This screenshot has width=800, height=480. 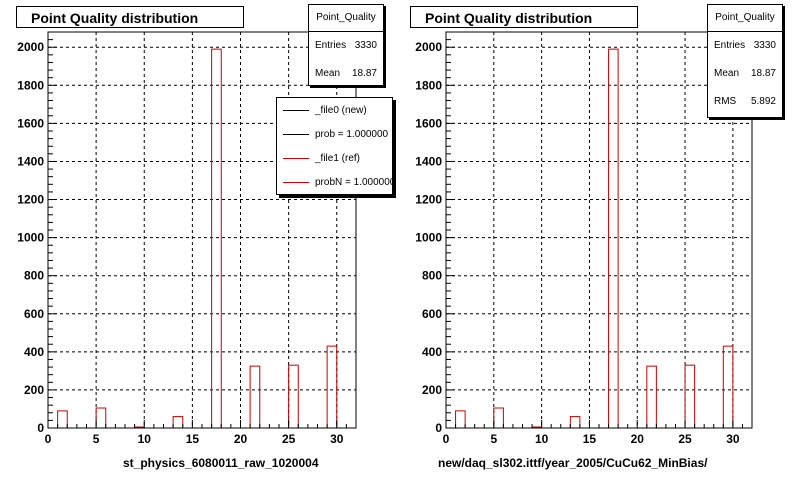 I want to click on legend-line-file1, so click(x=296, y=158).